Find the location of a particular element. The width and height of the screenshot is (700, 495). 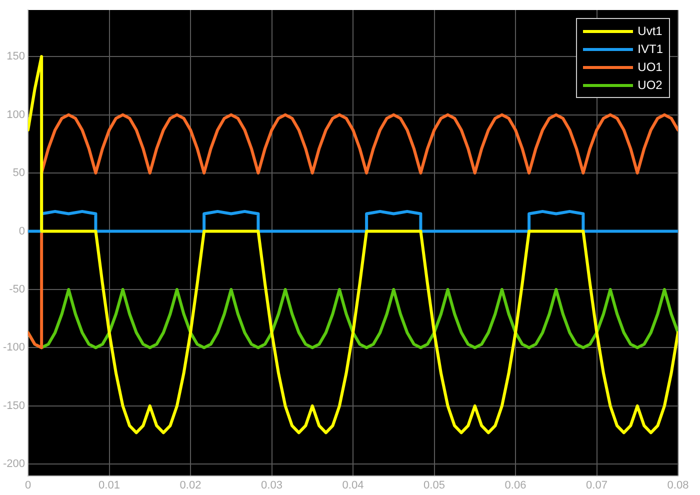

y-tick-label: 100 is located at coordinates (16, 114).